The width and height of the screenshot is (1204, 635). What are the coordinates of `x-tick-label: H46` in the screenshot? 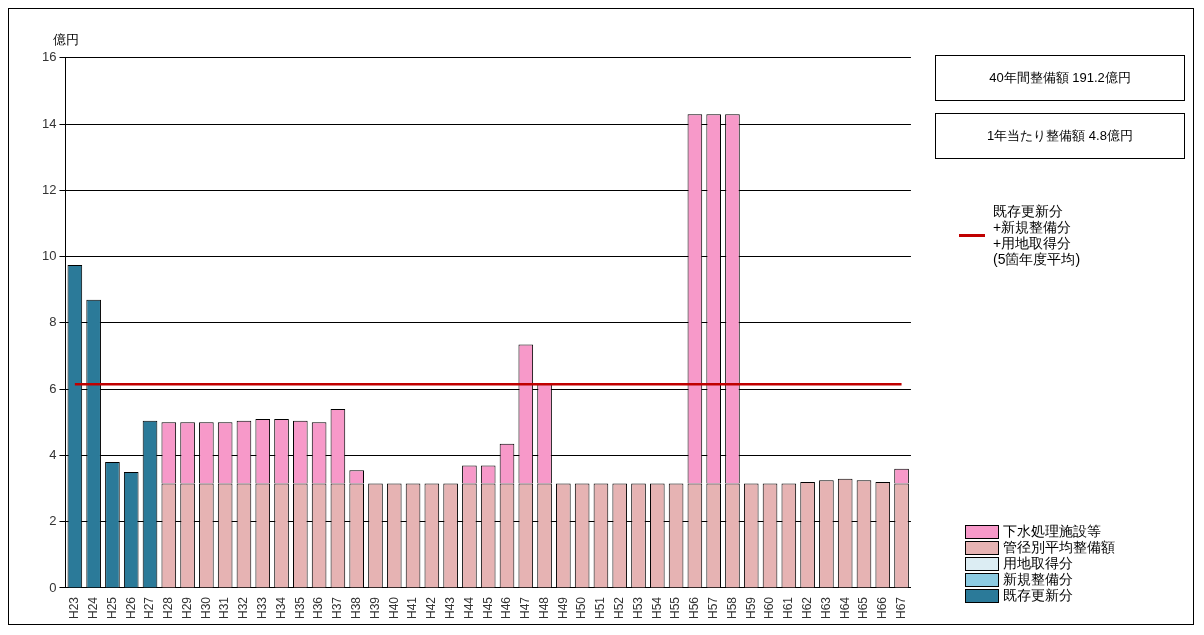 It's located at (506, 607).